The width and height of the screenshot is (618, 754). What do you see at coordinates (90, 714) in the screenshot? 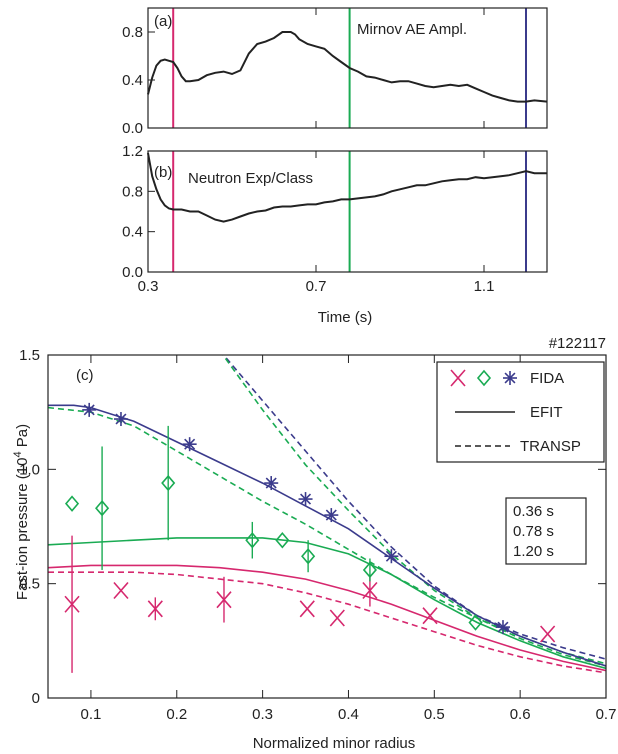
I see `panel-c-xtick-label: 0.1` at bounding box center [90, 714].